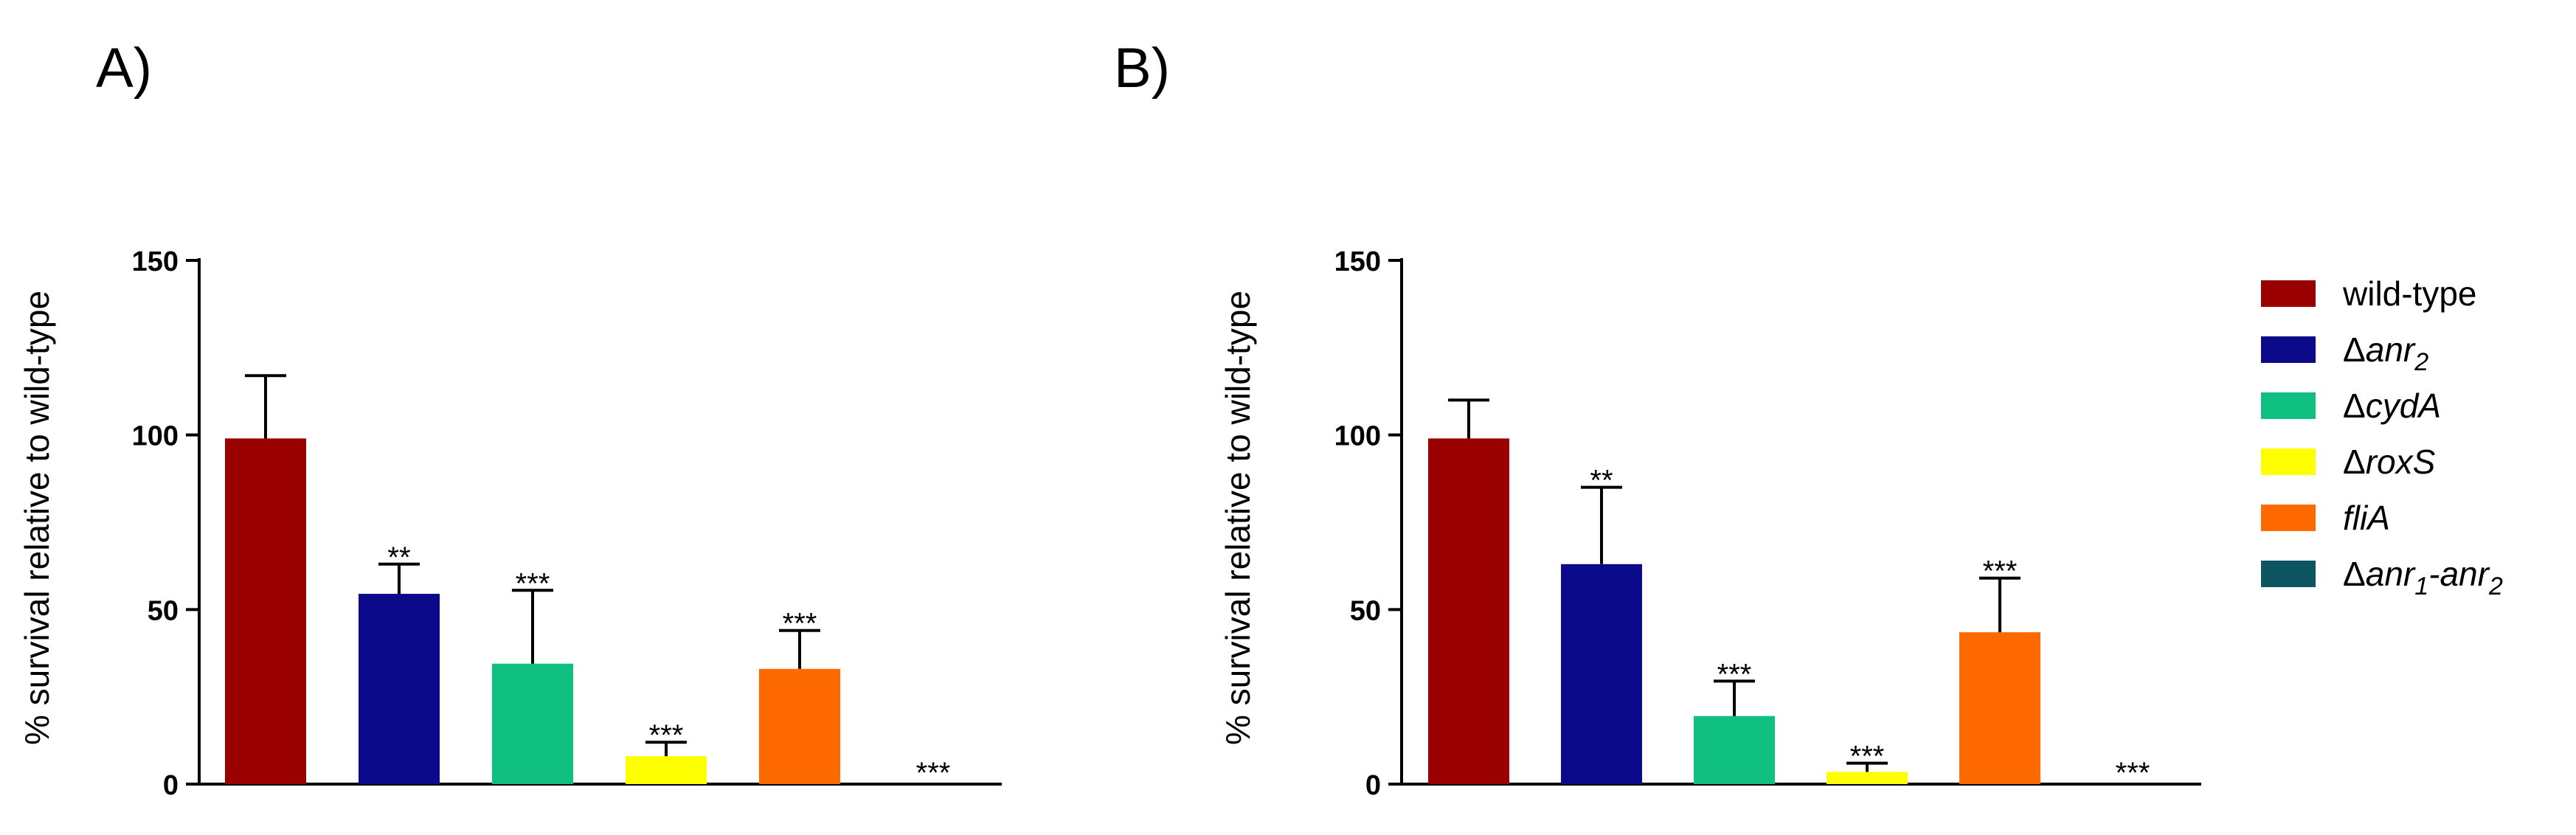  Describe the element at coordinates (37, 518) in the screenshot. I see `y-axis-label-a: % survival relative to wild-type` at that location.